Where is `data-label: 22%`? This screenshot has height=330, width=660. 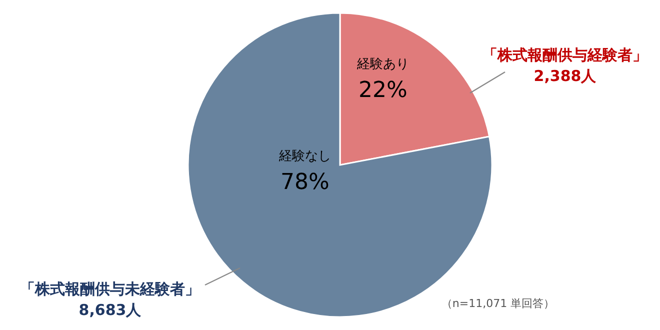
data-label: 22% is located at coordinates (383, 90).